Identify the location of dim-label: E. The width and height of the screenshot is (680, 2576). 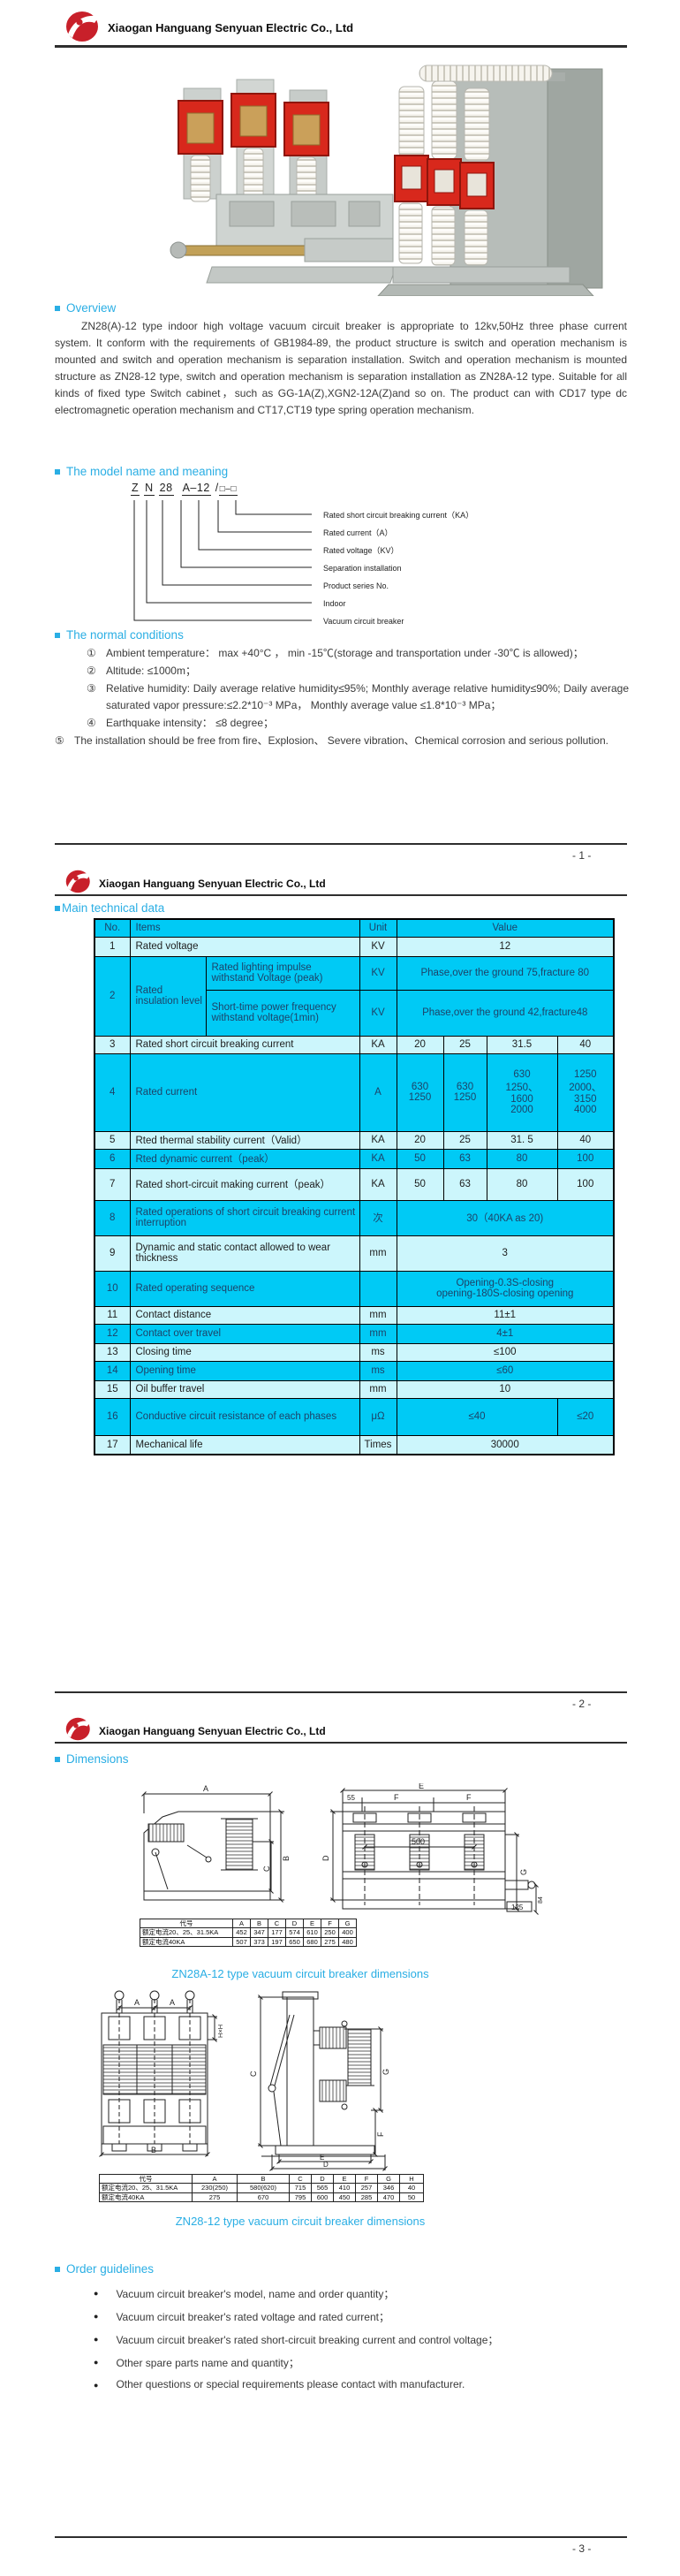
(322, 2158).